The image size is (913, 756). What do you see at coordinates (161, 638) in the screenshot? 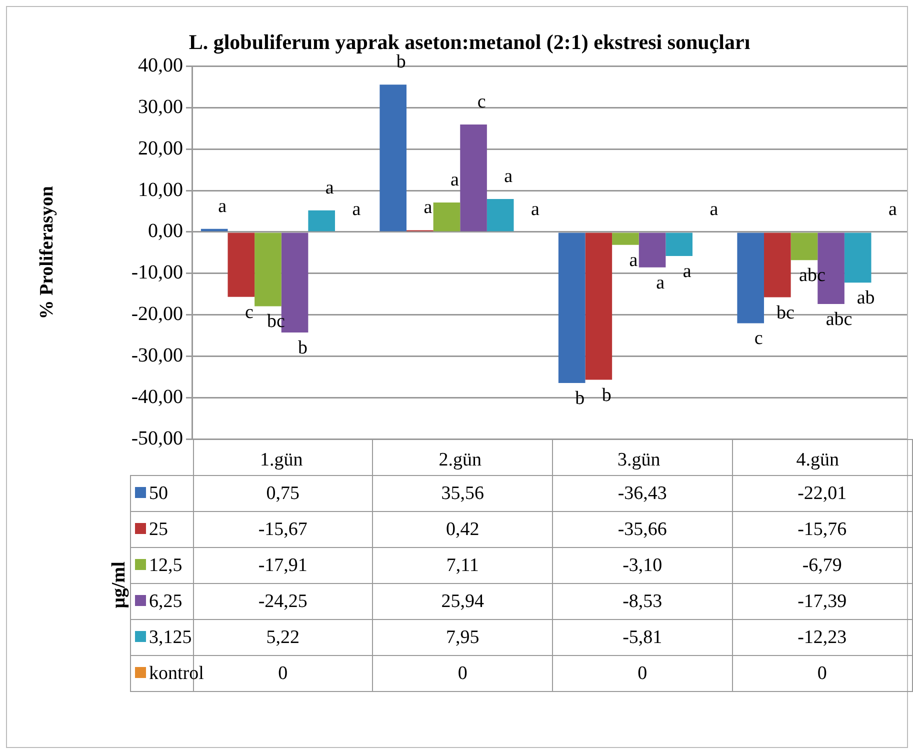
I see `legend-label: 3,125` at bounding box center [161, 638].